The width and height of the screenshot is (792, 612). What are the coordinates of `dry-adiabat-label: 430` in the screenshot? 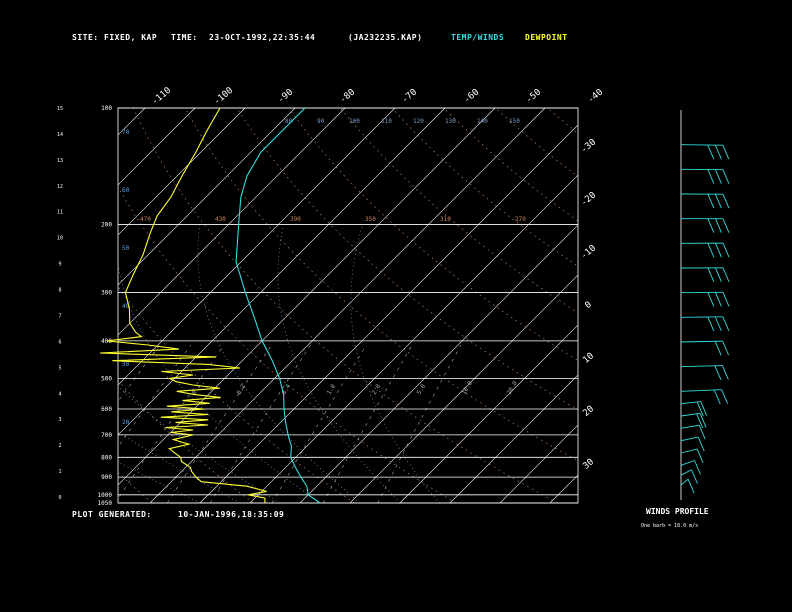 It's located at (220, 219).